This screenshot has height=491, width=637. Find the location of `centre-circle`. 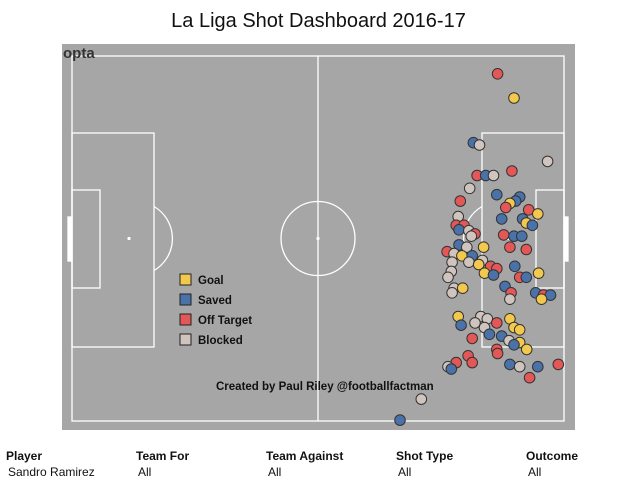

centre-circle is located at coordinates (318, 238).